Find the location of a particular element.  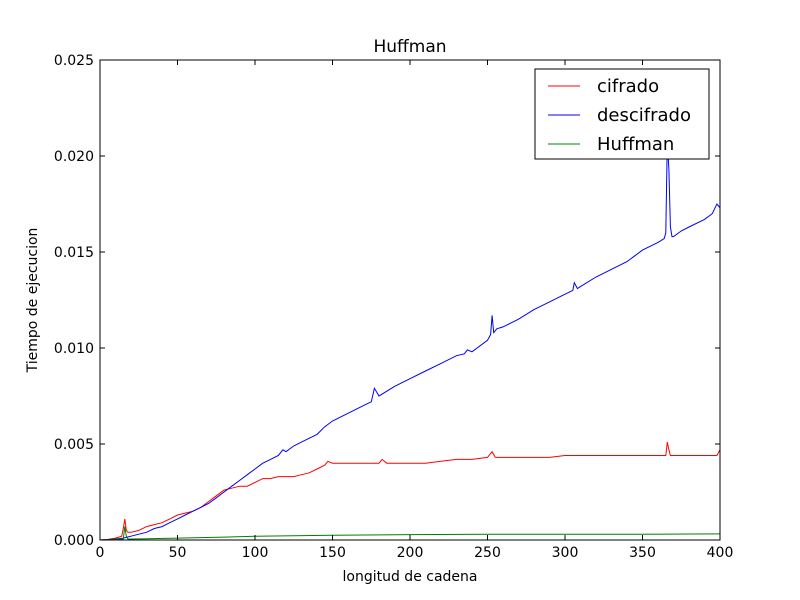

y-tick-label: 0.010 is located at coordinates (74, 349).